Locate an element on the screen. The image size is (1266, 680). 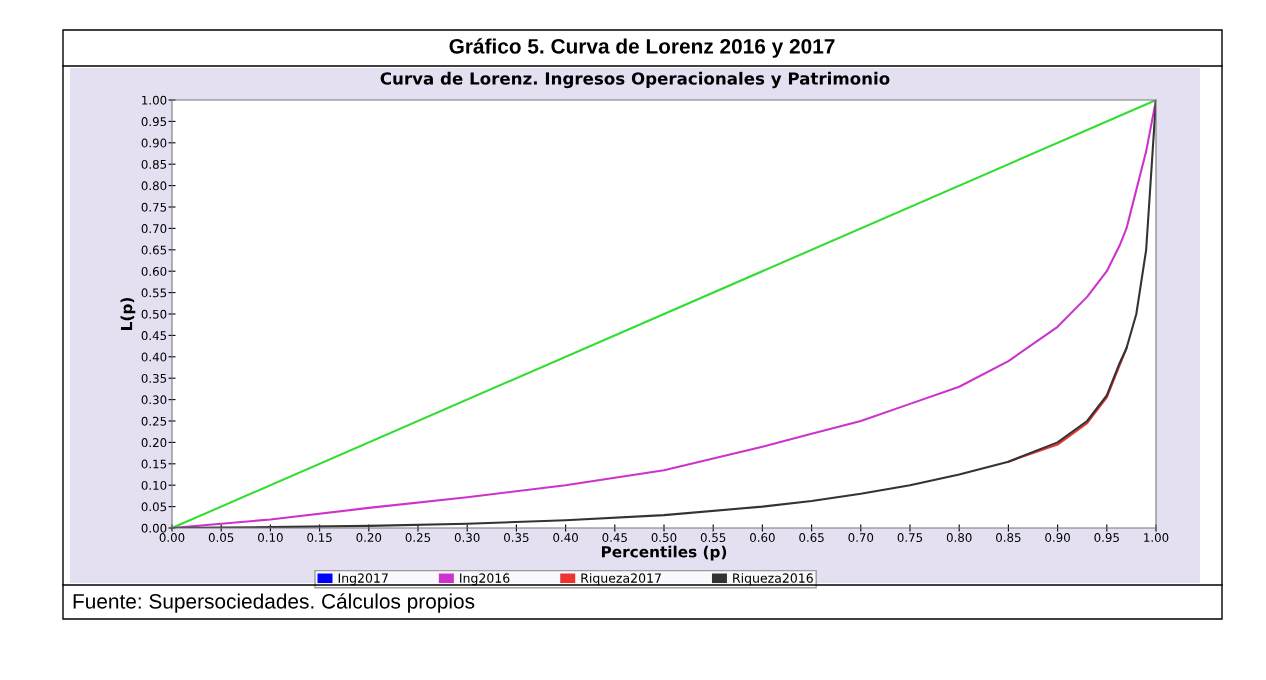
x-tick-label: 0.30 is located at coordinates (467, 537).